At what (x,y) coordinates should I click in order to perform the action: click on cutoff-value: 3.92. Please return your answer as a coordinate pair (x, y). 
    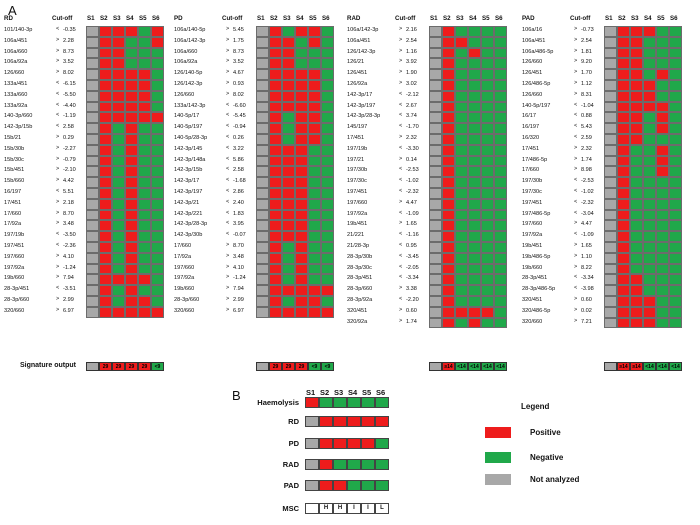
    Looking at the image, I should click on (411, 62).